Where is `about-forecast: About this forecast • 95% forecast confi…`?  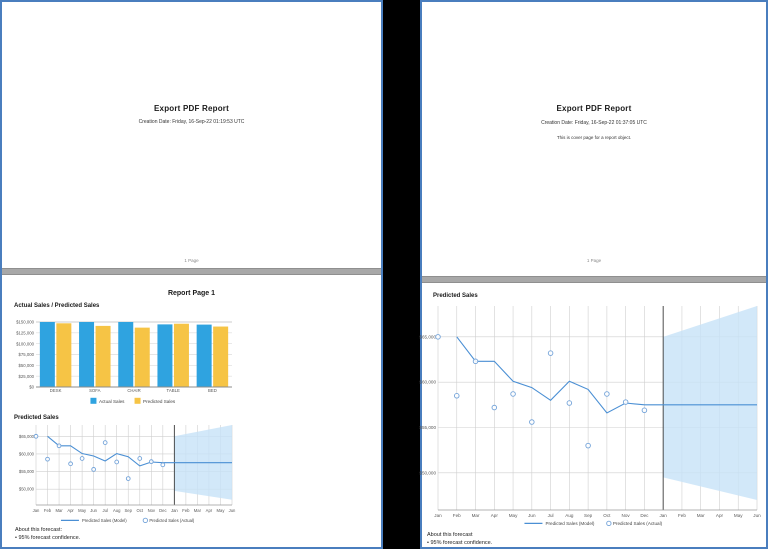
about-forecast: About this forecast • 95% forecast confi… is located at coordinates (459, 539).